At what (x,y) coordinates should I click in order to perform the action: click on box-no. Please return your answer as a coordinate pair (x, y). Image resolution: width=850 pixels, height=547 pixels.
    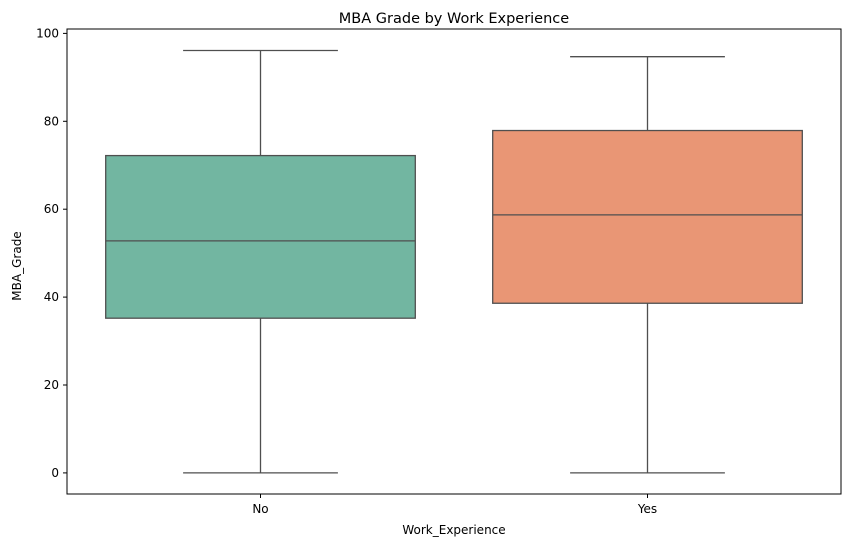
    Looking at the image, I should click on (260, 236).